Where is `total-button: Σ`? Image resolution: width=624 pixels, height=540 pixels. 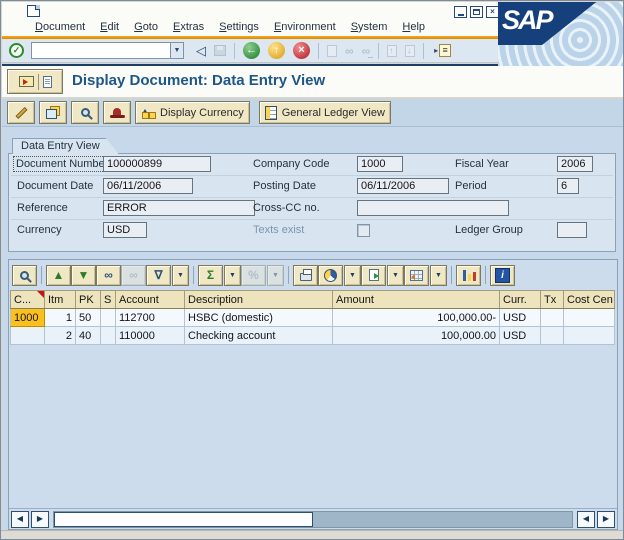 total-button: Σ is located at coordinates (210, 275).